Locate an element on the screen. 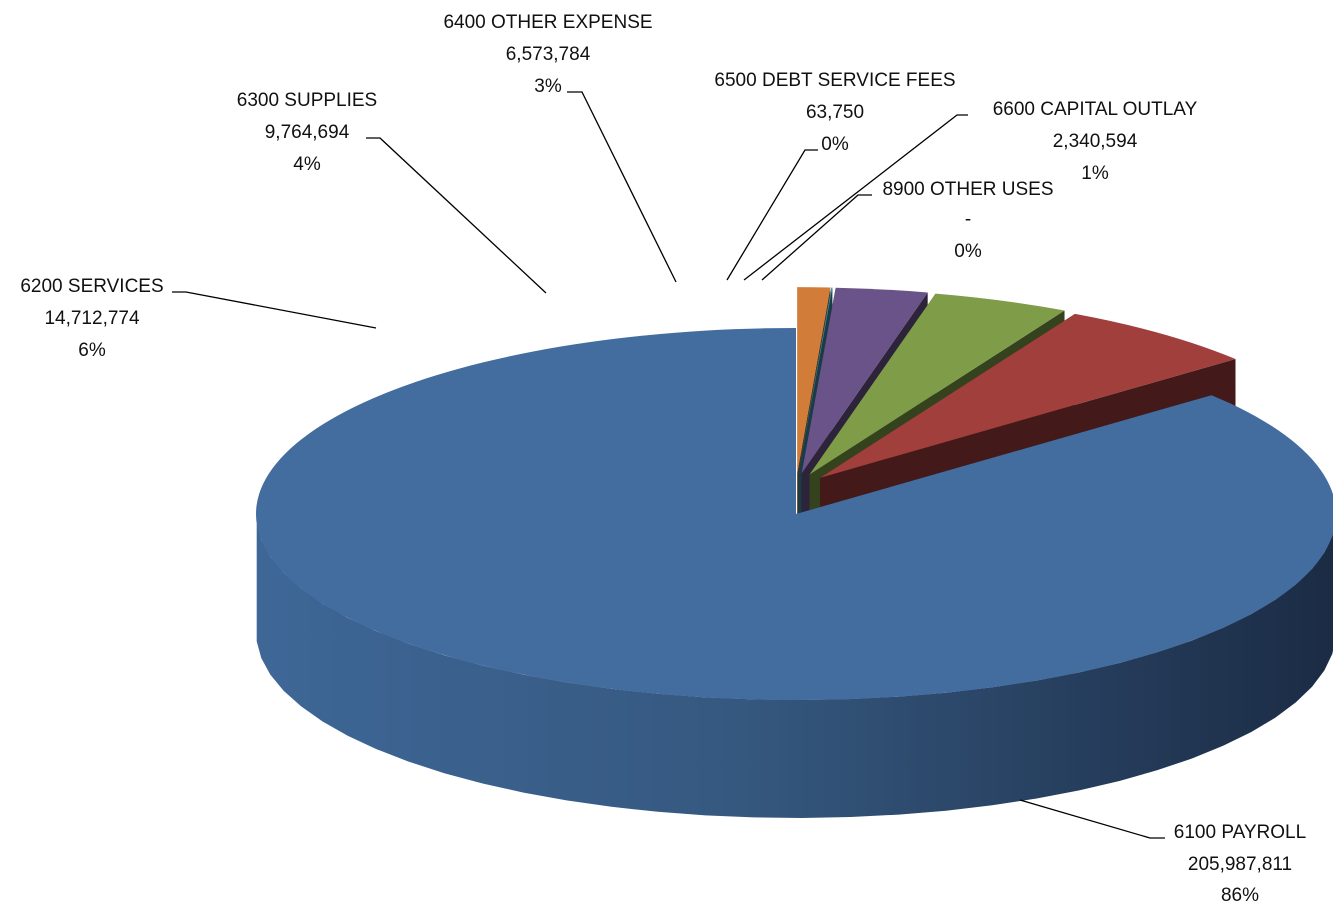 This screenshot has width=1333, height=909. label-payroll-percent: 86% is located at coordinates (1240, 895).